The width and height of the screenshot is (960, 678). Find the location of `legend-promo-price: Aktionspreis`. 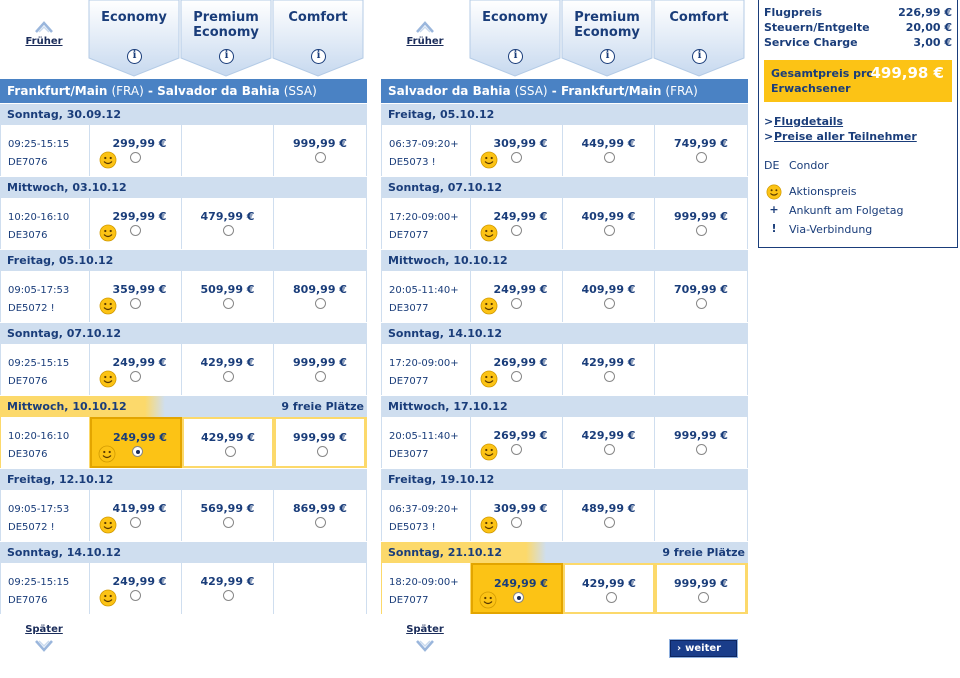

legend-promo-price: Aktionspreis is located at coordinates (858, 193).